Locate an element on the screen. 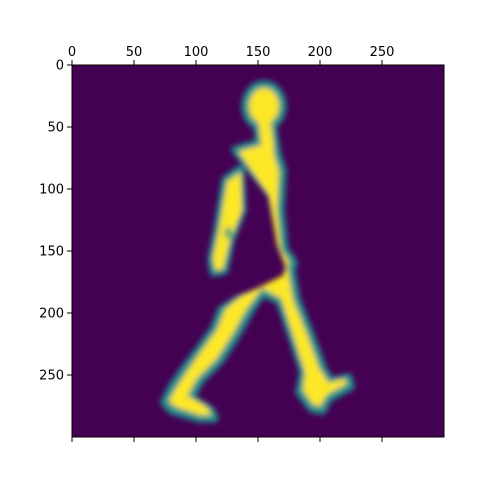  y-tick-label: 50 is located at coordinates (55, 128).